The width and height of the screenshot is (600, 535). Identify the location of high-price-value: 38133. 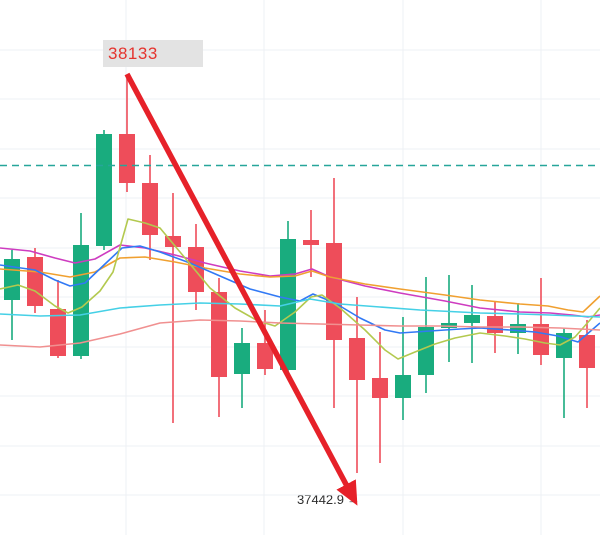
(133, 53).